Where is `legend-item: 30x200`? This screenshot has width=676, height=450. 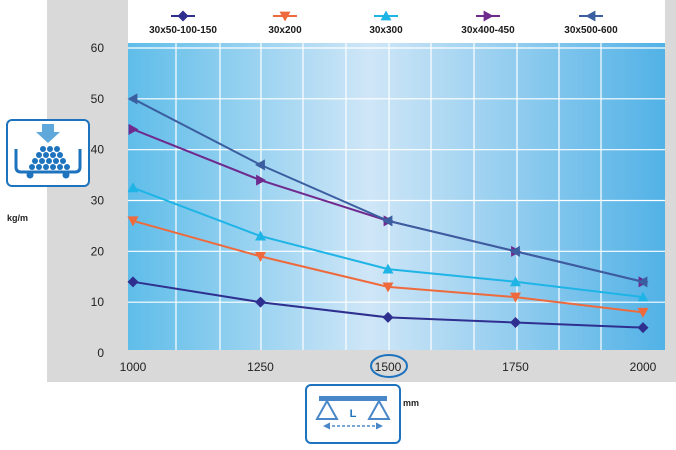 legend-item: 30x200 is located at coordinates (285, 23).